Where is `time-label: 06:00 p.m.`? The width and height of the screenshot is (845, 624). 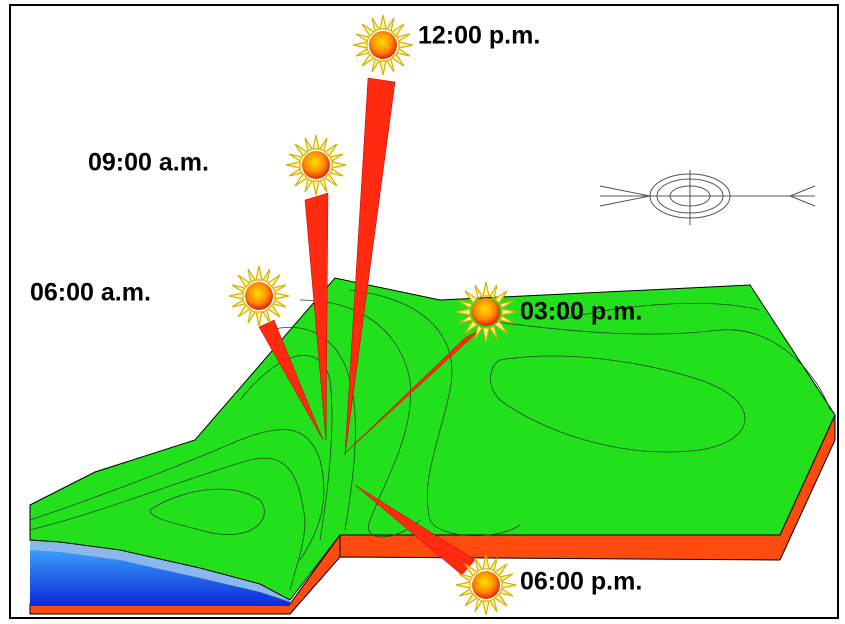
time-label: 06:00 p.m. is located at coordinates (581, 582).